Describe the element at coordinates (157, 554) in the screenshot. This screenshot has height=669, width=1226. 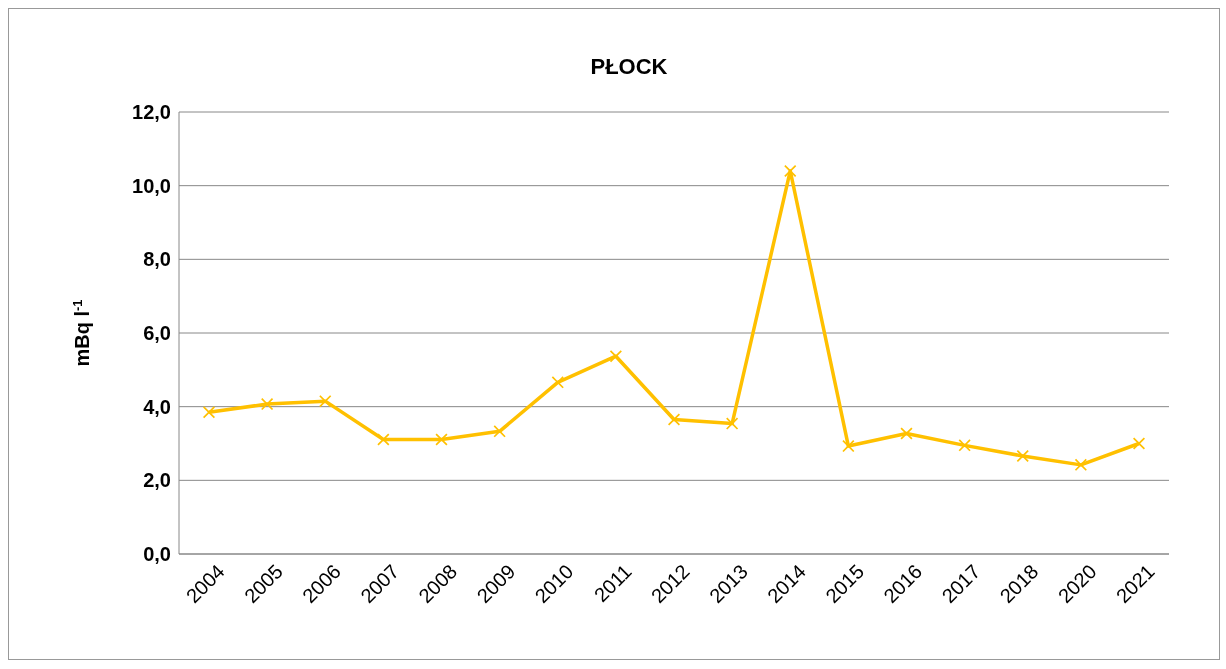
I see `y-tick-label: 0,0` at that location.